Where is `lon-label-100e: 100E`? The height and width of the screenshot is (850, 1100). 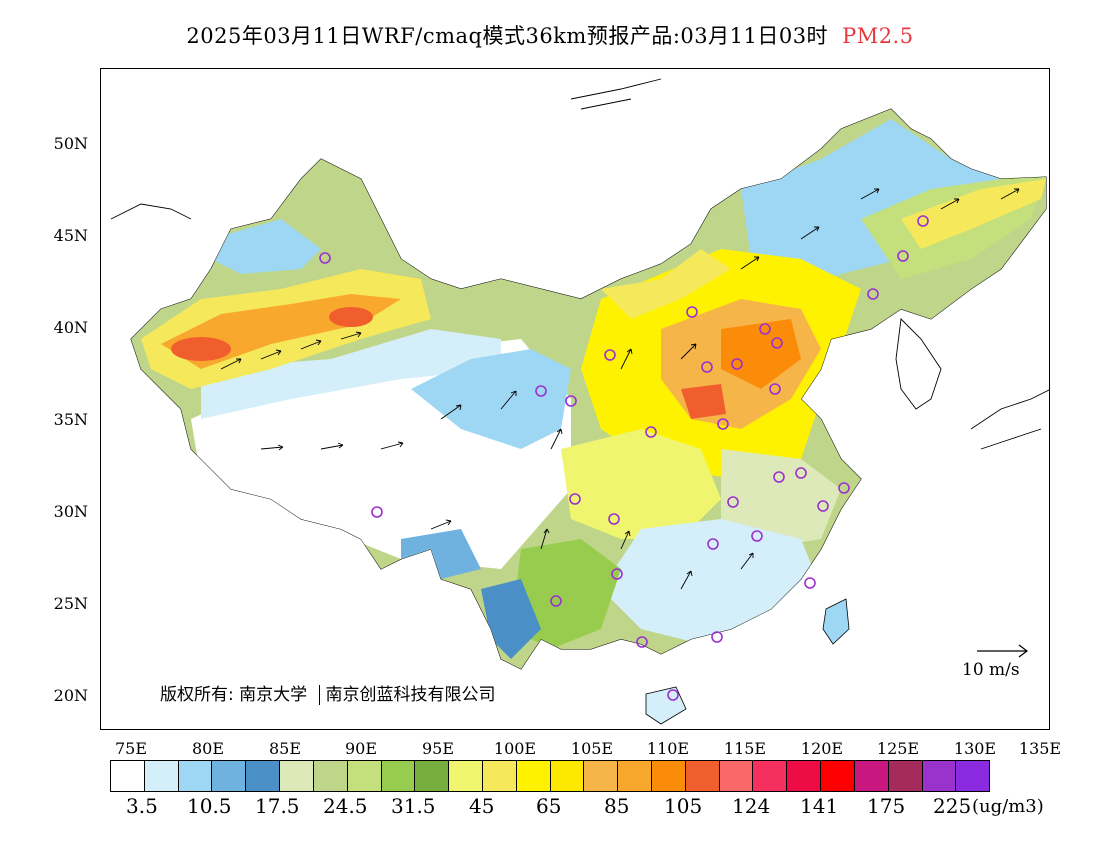 lon-label-100e: 100E is located at coordinates (515, 748).